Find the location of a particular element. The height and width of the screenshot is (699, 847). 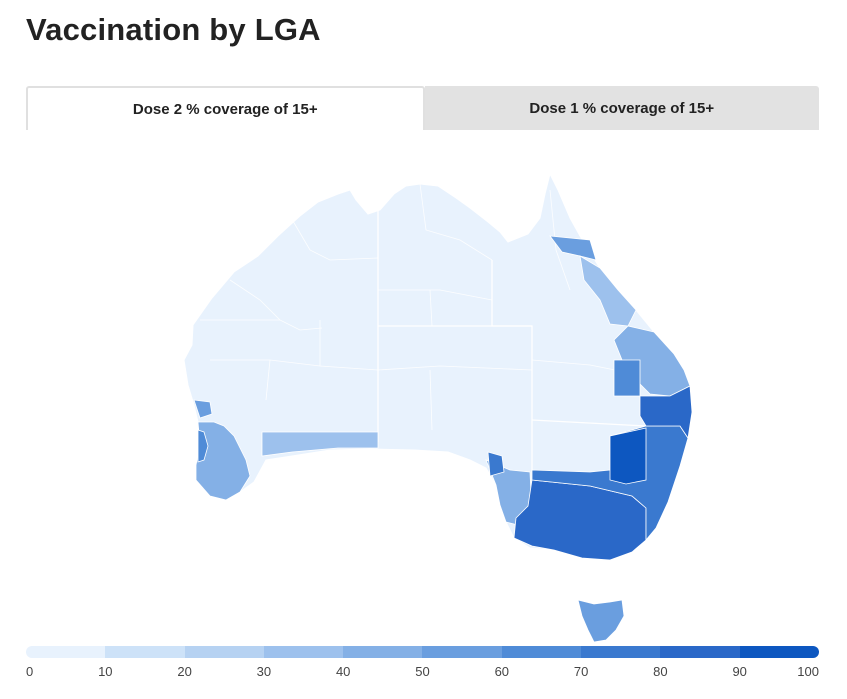

legend-tick: 100 is located at coordinates (808, 671).